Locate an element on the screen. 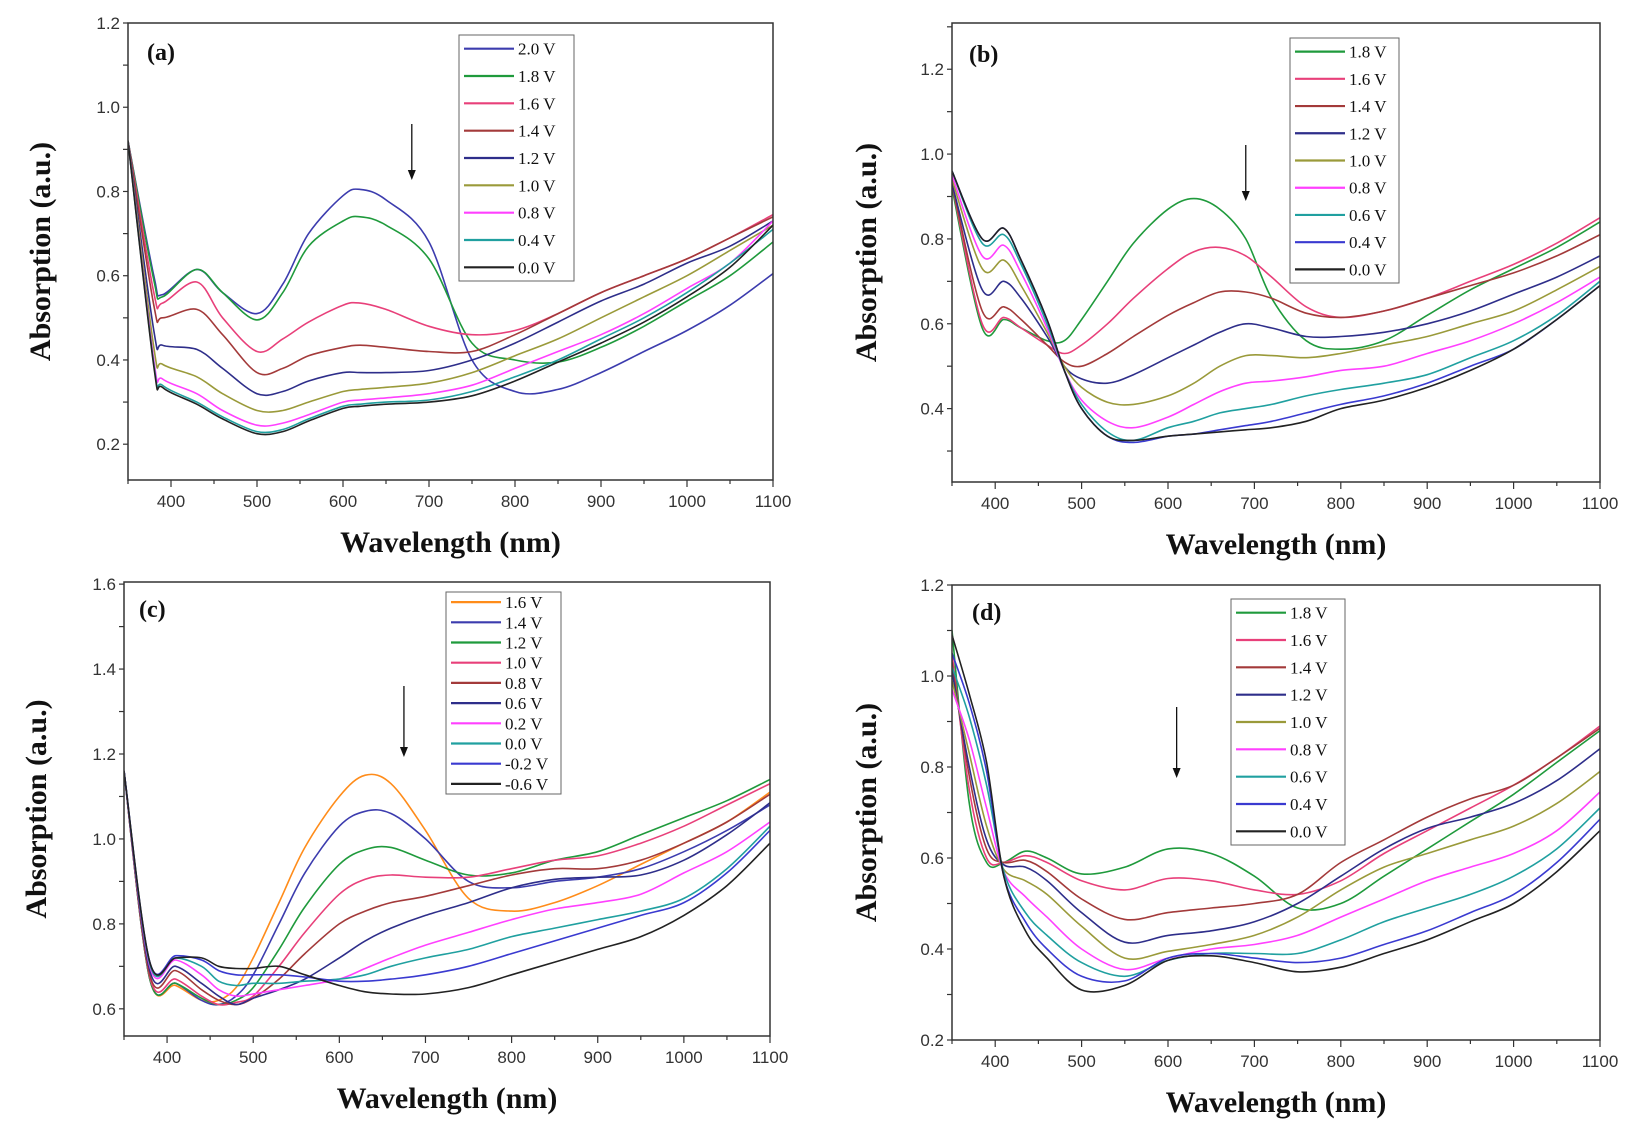  legend-box is located at coordinates (503, 693).